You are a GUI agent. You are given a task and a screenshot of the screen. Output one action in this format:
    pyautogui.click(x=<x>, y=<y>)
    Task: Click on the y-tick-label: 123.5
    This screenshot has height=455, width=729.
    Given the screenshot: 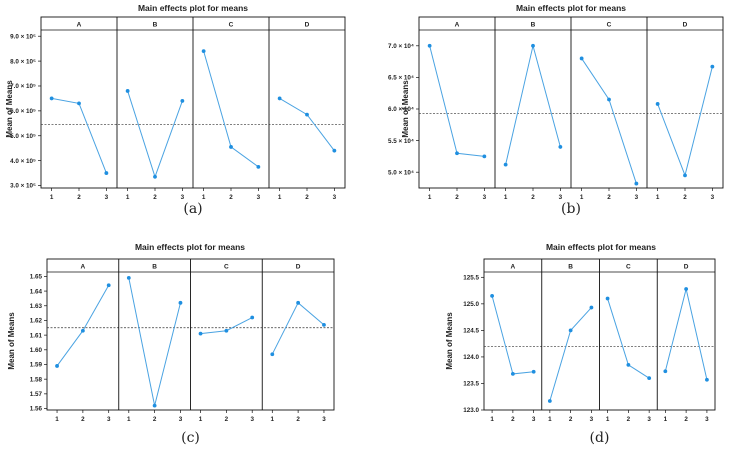 What is the action you would take?
    pyautogui.click(x=471, y=384)
    